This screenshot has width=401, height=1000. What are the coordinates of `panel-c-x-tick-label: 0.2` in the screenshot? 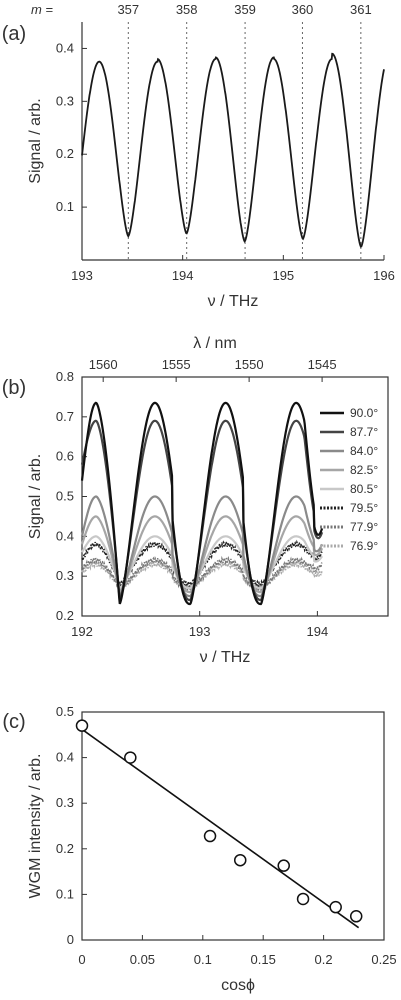 It's located at (324, 959).